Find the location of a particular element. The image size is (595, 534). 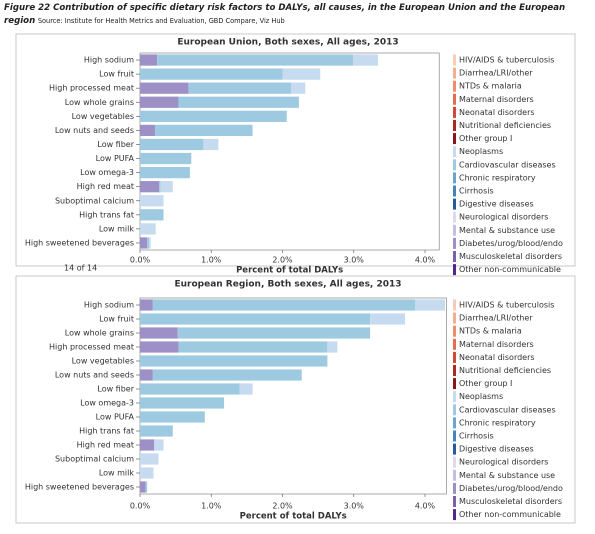

legend-label: Neoplasms is located at coordinates (481, 396).